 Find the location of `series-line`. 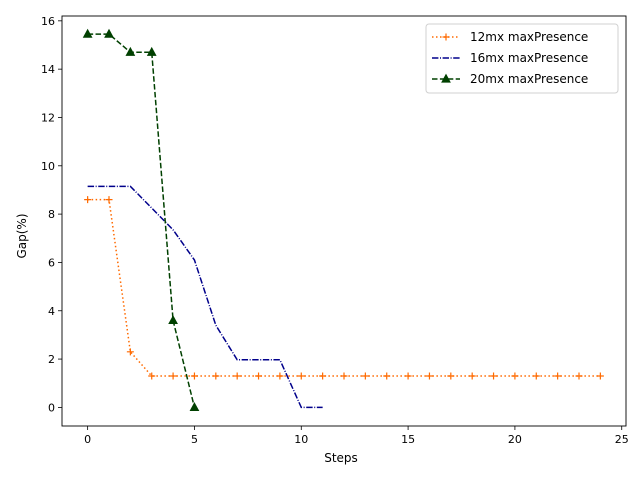

series-line is located at coordinates (141, 220).